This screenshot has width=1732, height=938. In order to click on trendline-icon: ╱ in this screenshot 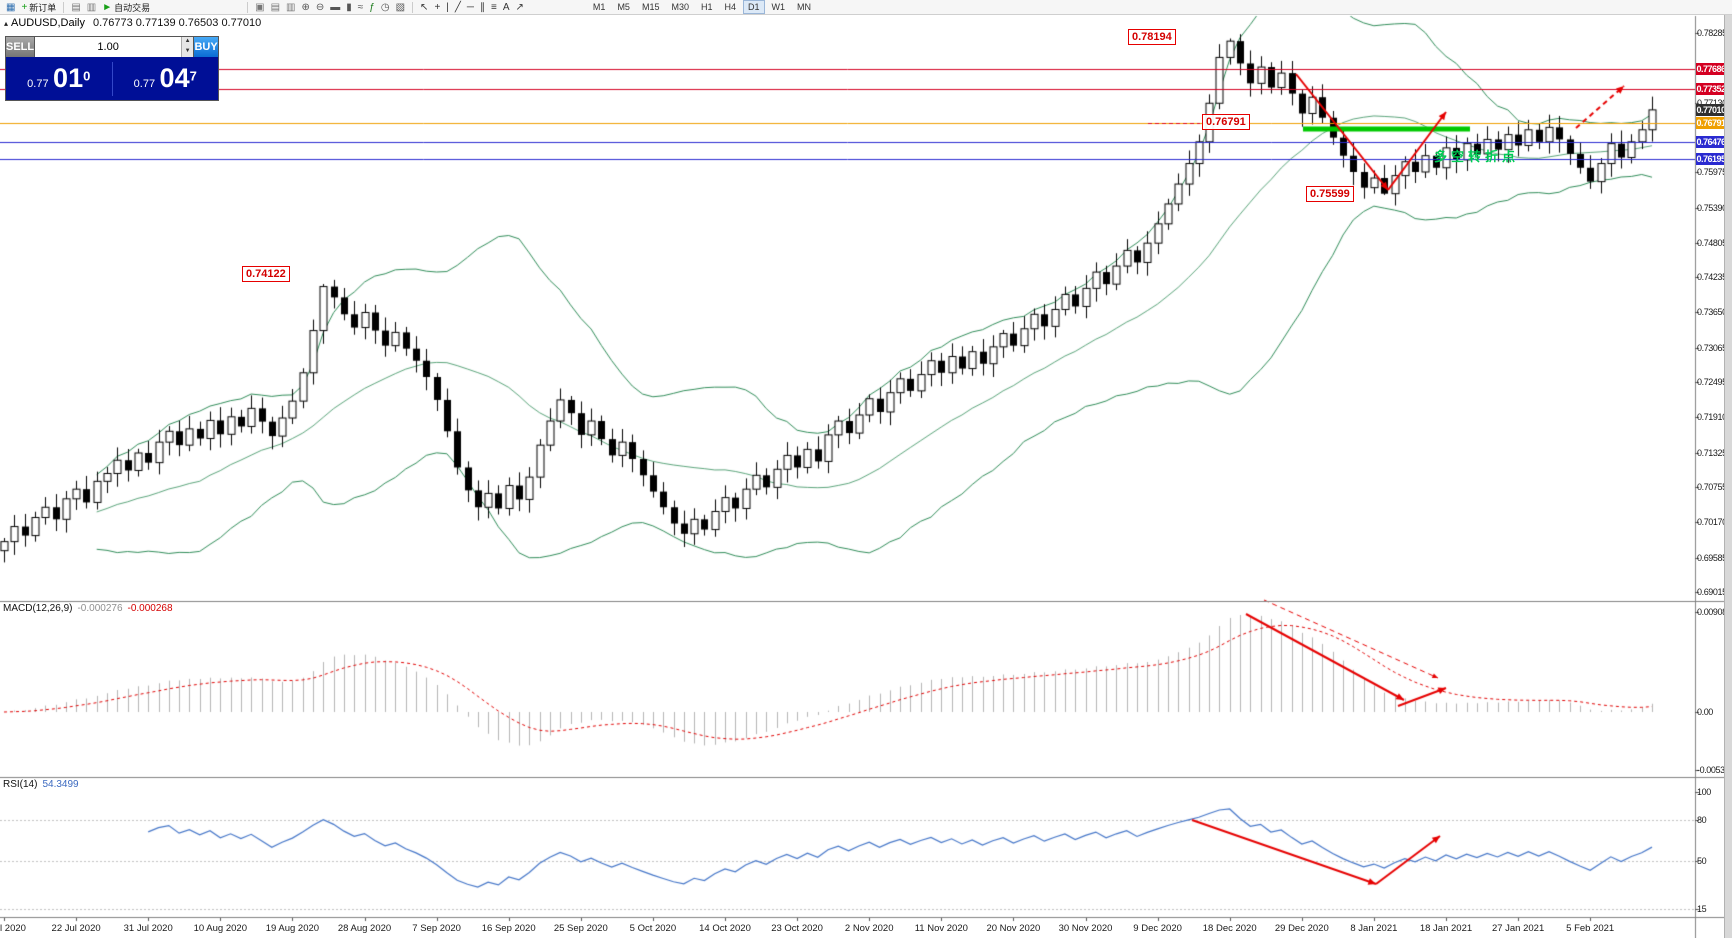, I will do `click(458, 7)`.